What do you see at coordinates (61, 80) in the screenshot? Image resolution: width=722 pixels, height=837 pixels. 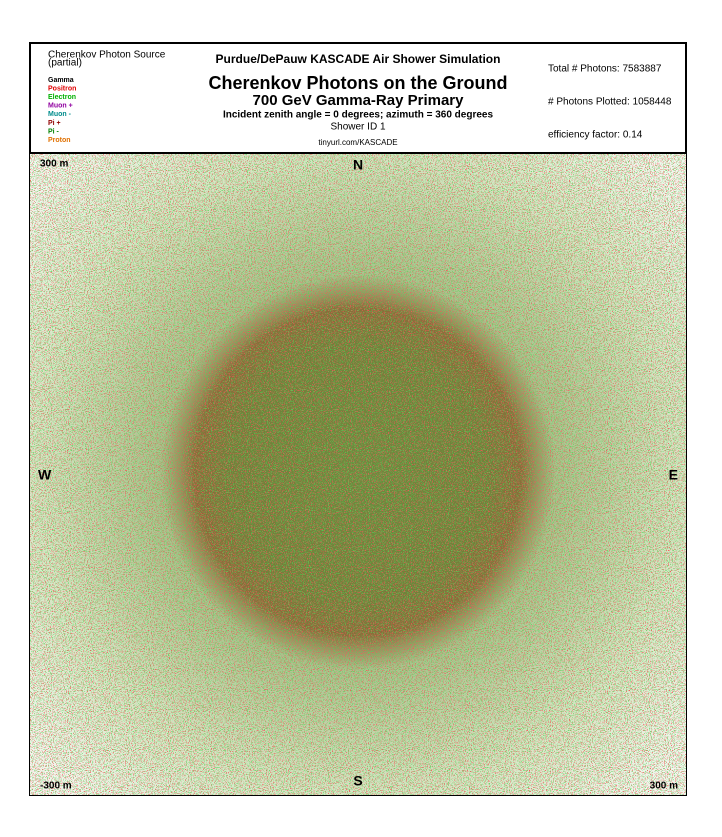 I see `legend-entry: Gamma` at bounding box center [61, 80].